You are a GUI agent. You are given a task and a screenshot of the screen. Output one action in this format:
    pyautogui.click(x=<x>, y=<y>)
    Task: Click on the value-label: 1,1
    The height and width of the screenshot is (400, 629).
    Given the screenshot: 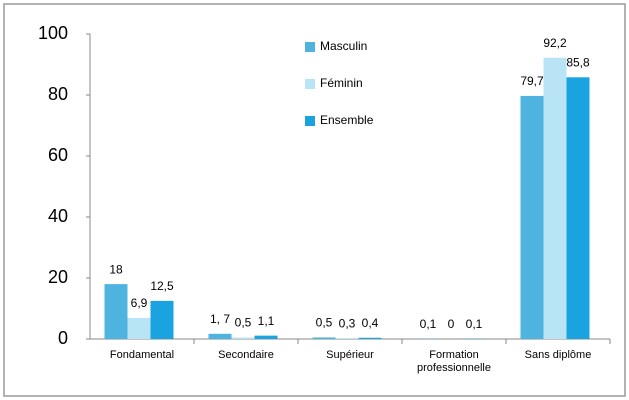 What is the action you would take?
    pyautogui.click(x=266, y=321)
    